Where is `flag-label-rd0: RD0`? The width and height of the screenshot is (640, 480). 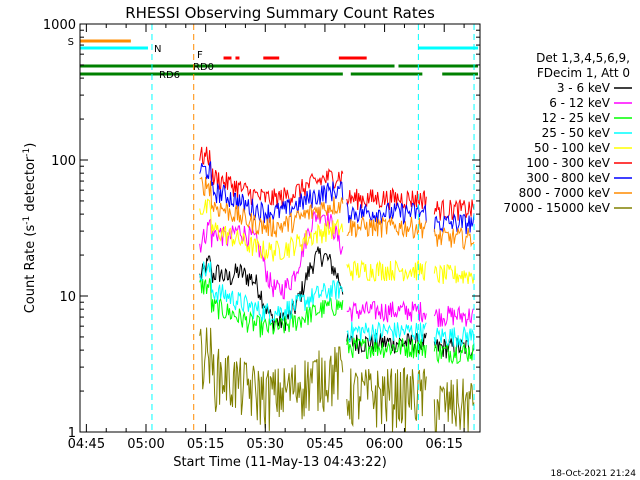 flag-label-rd0: RD0 is located at coordinates (203, 67).